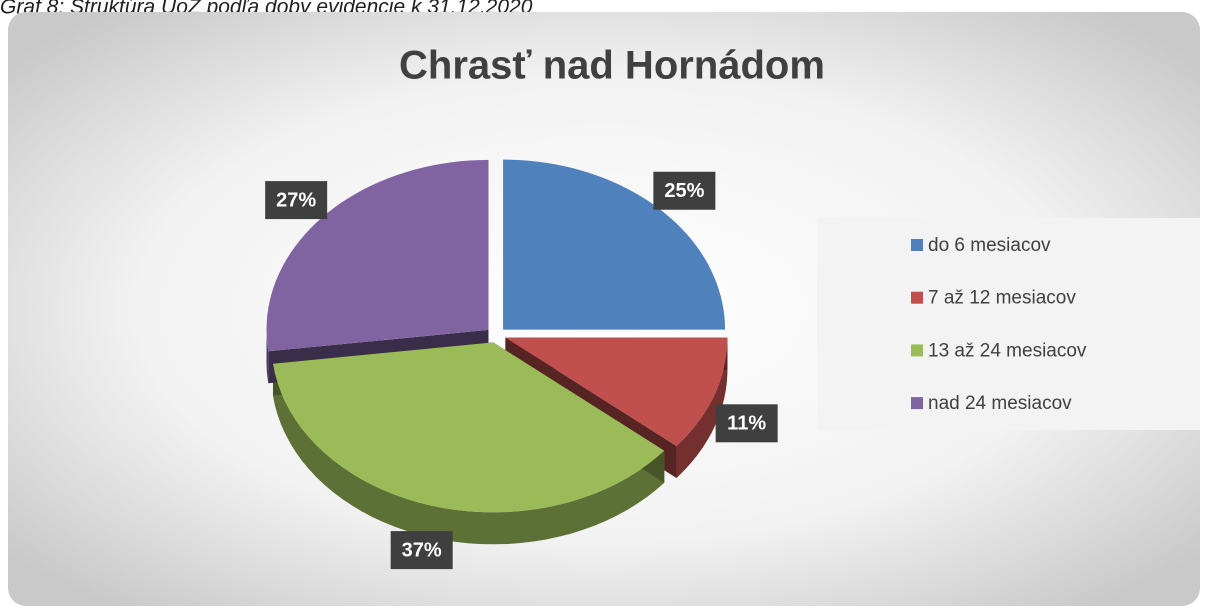  What do you see at coordinates (1008, 324) in the screenshot?
I see `legend` at bounding box center [1008, 324].